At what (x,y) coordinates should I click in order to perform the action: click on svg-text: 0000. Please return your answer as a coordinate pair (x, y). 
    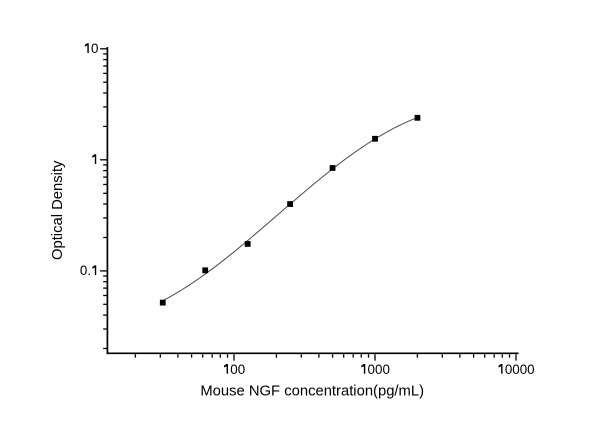
    Looking at the image, I should click on (520, 369).